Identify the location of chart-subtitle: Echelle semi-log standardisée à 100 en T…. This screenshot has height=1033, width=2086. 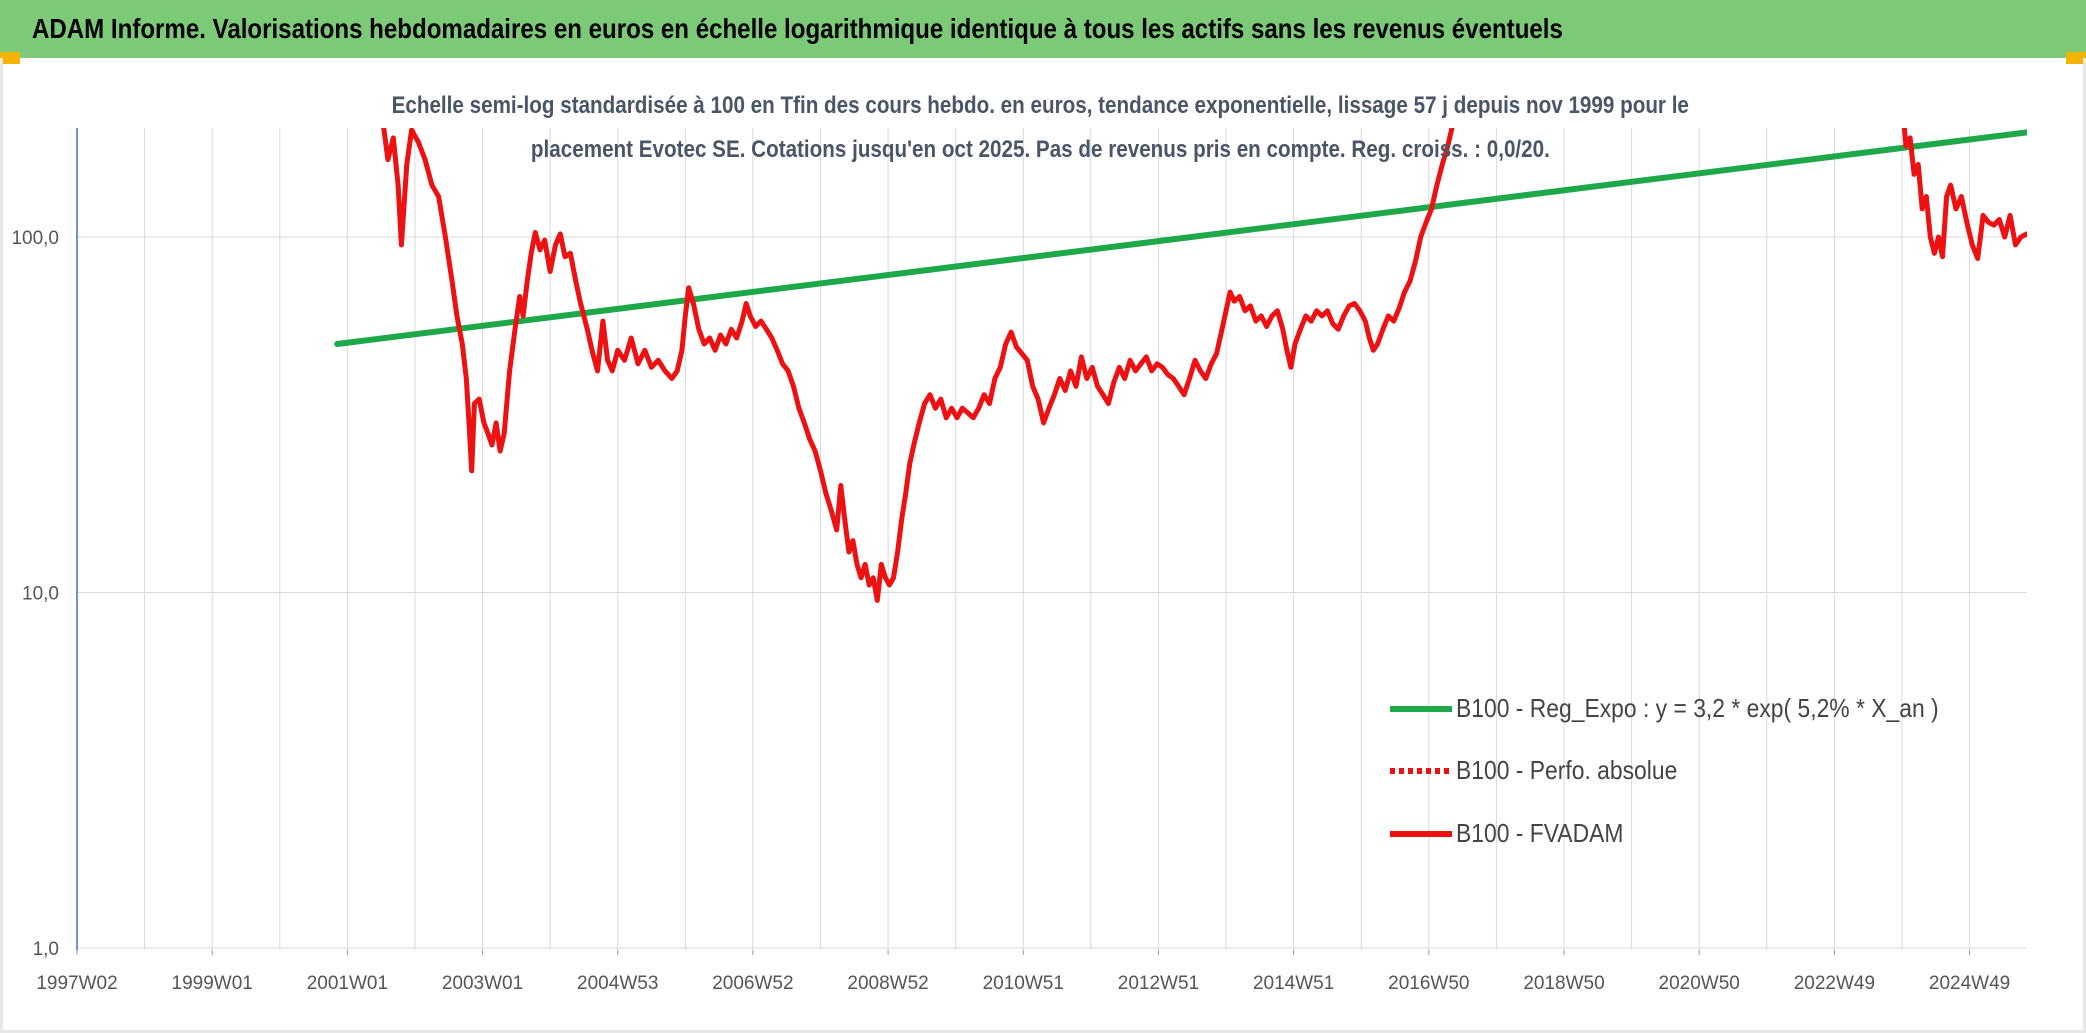
(1040, 128).